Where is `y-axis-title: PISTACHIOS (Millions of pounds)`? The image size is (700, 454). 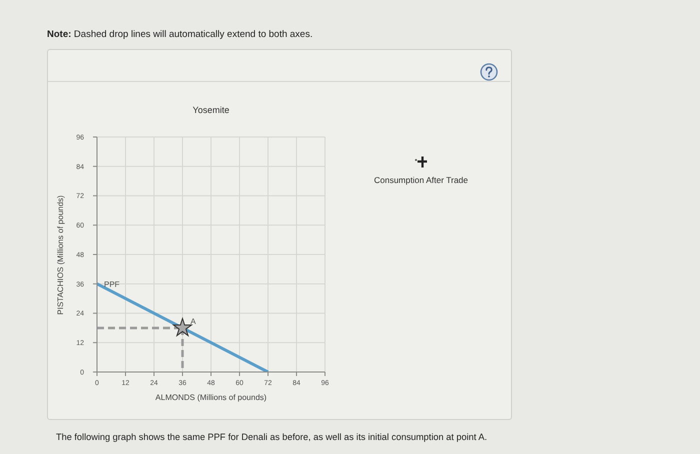
y-axis-title: PISTACHIOS (Millions of pounds) is located at coordinates (60, 254).